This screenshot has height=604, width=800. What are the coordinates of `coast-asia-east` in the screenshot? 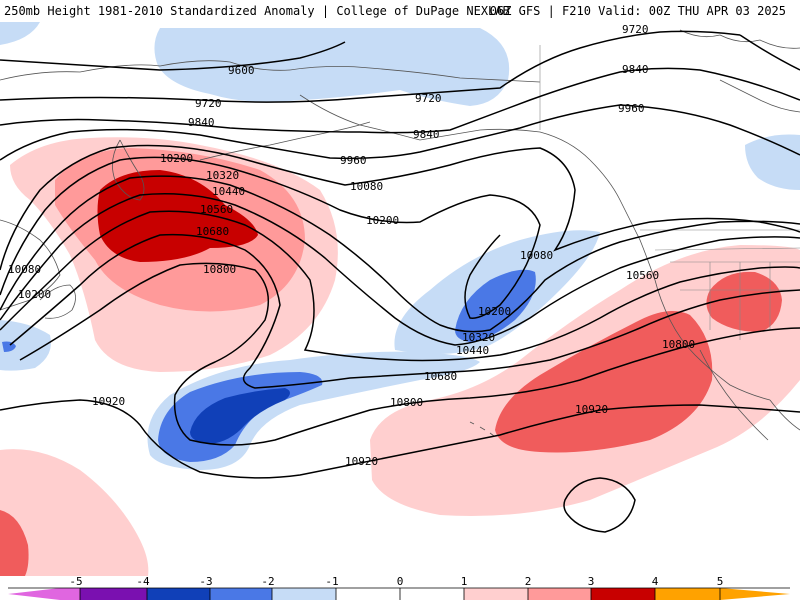 It's located at (30, 265).